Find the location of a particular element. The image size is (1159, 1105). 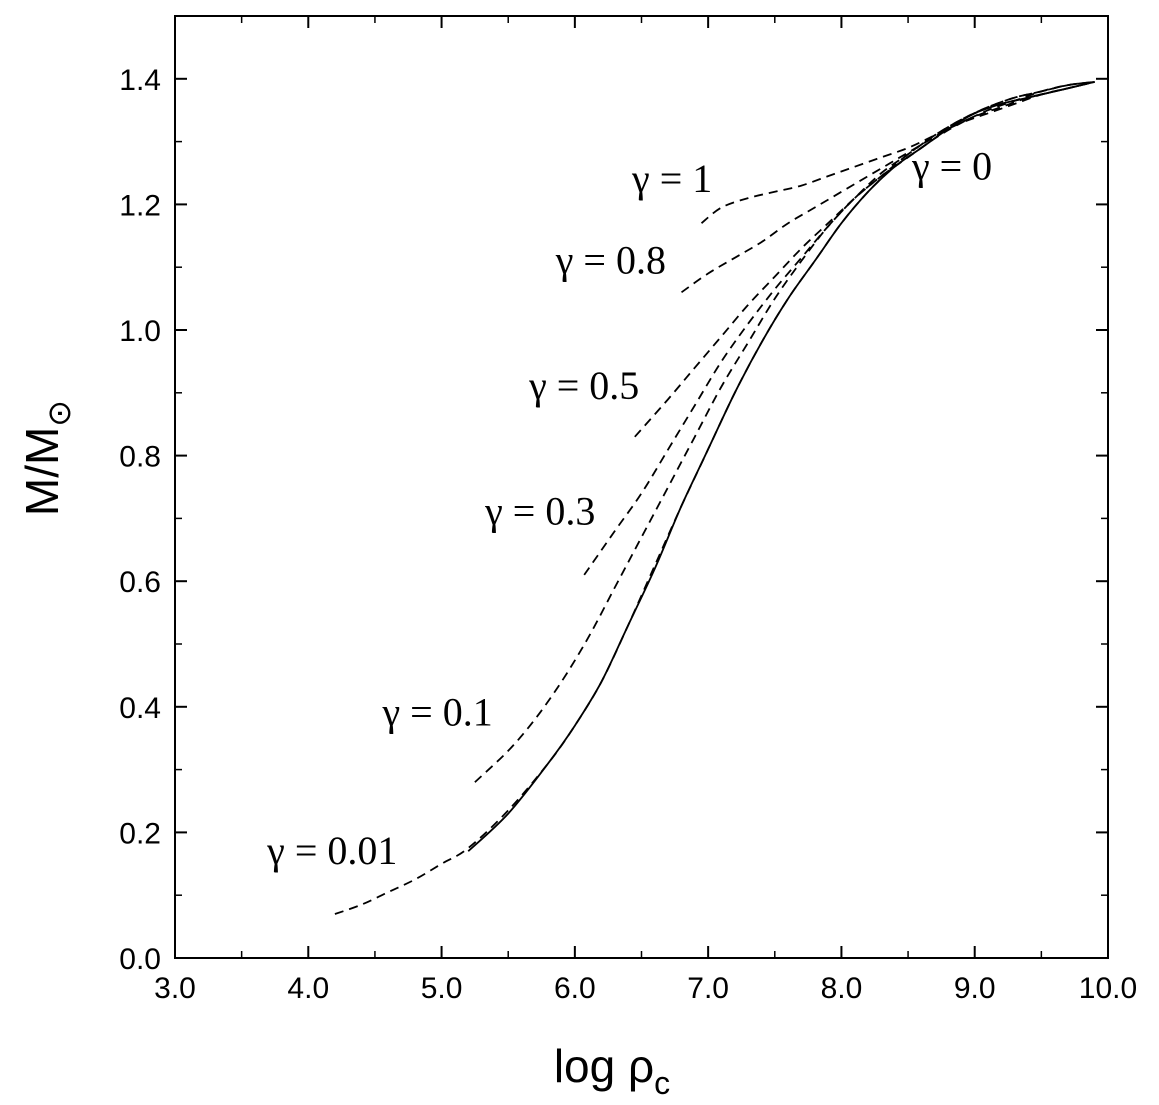

x-tick-label: 3.0 is located at coordinates (175, 988).